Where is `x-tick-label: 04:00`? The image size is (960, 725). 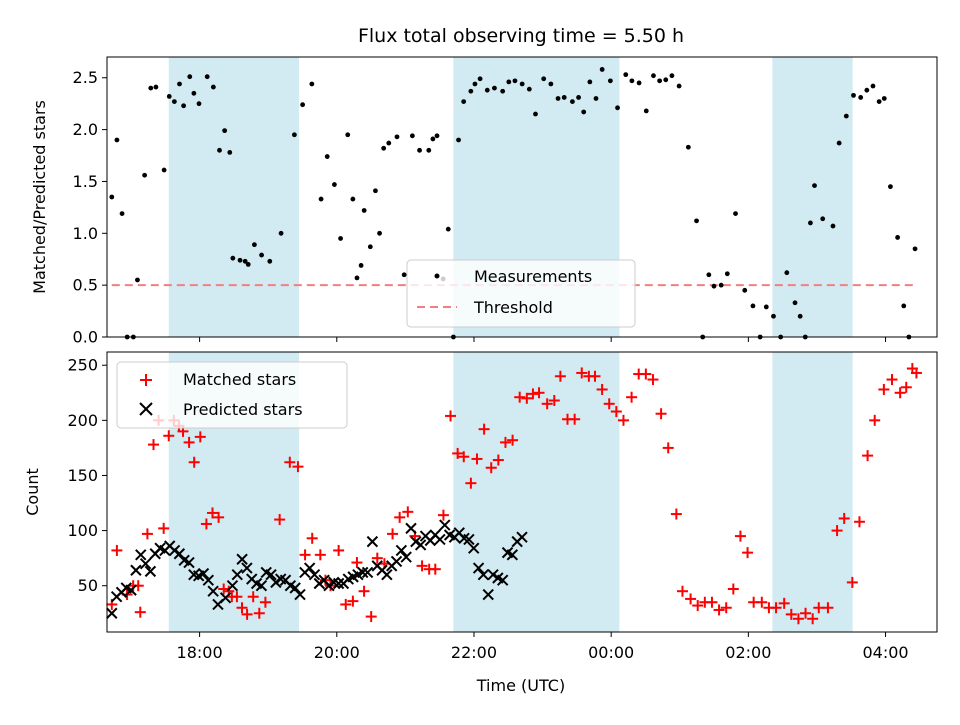 x-tick-label: 04:00 is located at coordinates (885, 652).